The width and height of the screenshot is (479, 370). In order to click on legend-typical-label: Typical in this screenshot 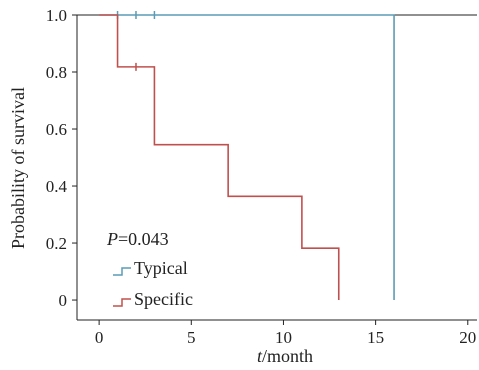, I will do `click(161, 268)`.